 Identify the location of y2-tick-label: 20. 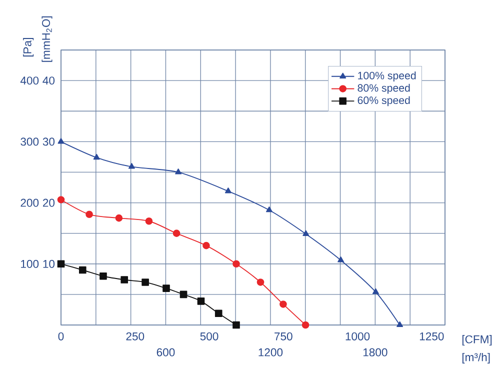
(48, 202).